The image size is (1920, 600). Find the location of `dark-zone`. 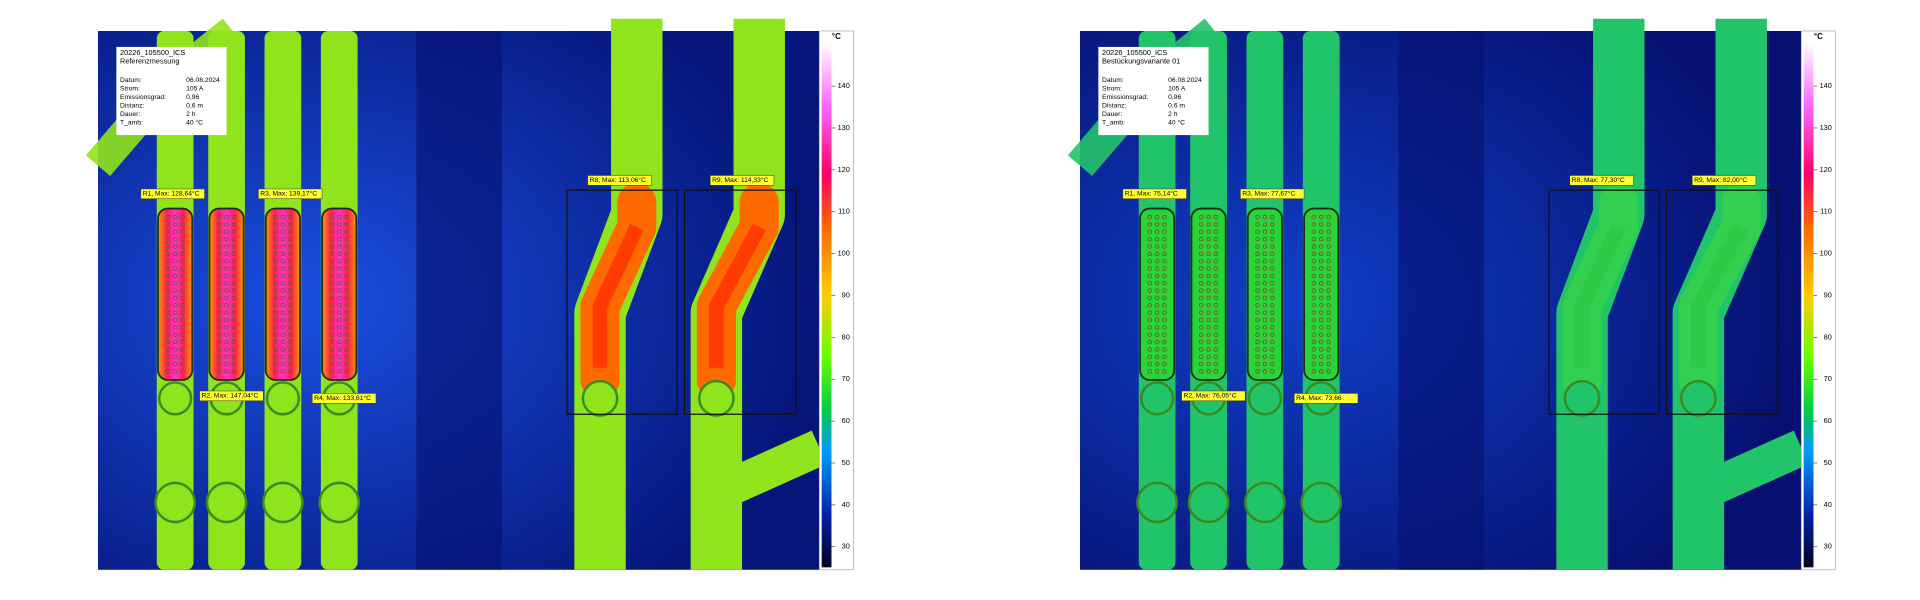

dark-zone is located at coordinates (459, 300).